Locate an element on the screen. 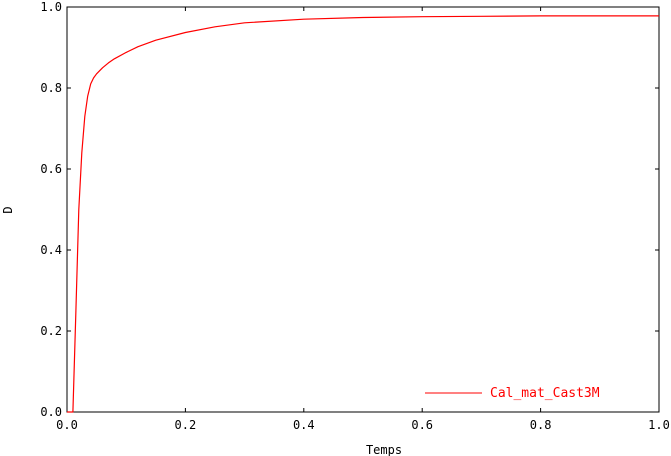  y-tick-label: 0.4 is located at coordinates (51, 250).